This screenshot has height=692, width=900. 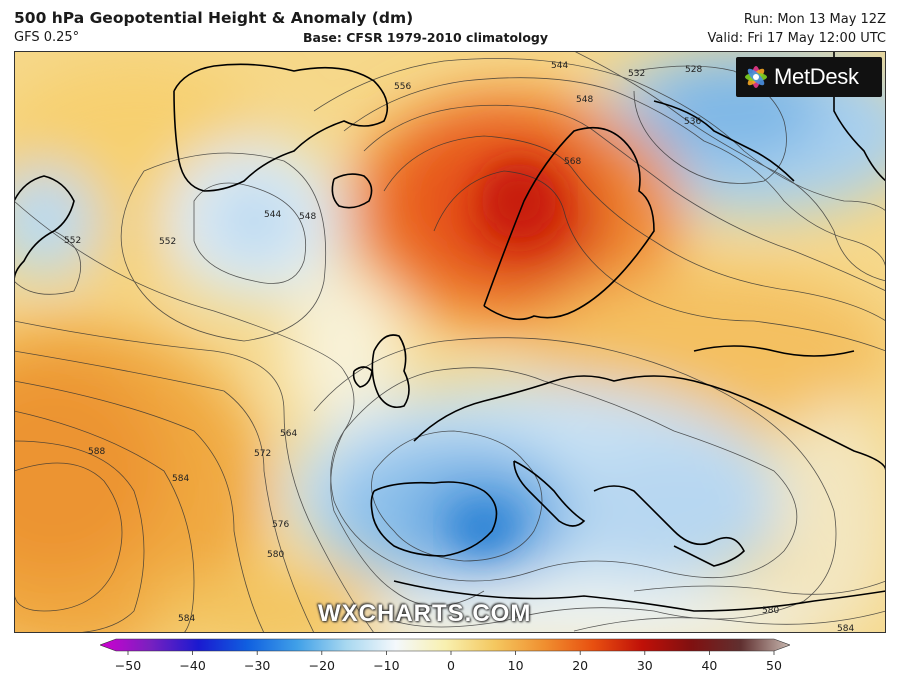 I want to click on colorbar-strip, so click(x=445, y=645).